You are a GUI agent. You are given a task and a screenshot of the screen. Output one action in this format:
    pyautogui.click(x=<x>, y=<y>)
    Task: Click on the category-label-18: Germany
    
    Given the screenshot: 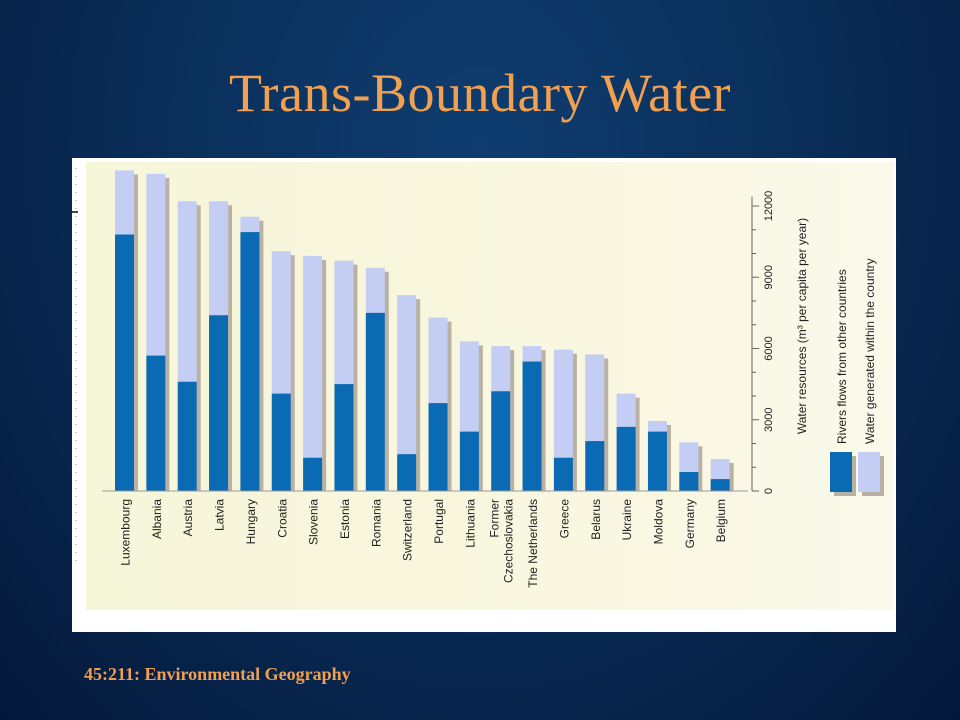 What is the action you would take?
    pyautogui.click(x=690, y=523)
    